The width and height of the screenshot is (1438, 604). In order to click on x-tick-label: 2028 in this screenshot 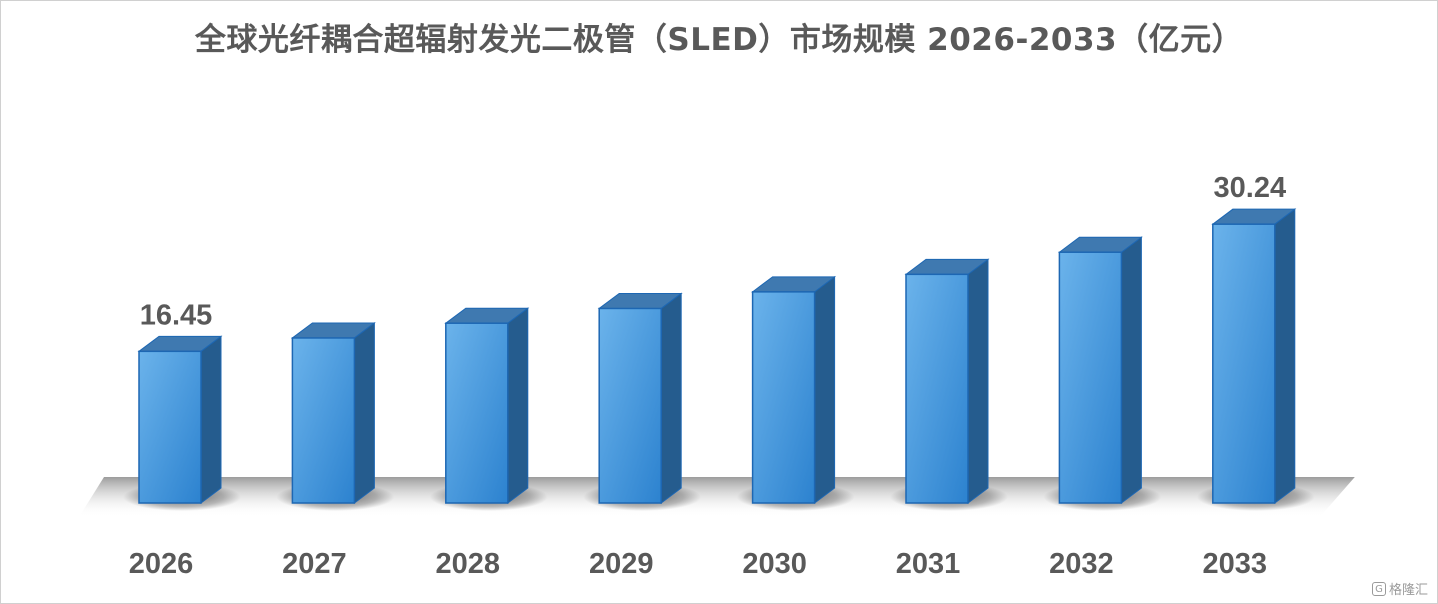, I will do `click(468, 564)`.